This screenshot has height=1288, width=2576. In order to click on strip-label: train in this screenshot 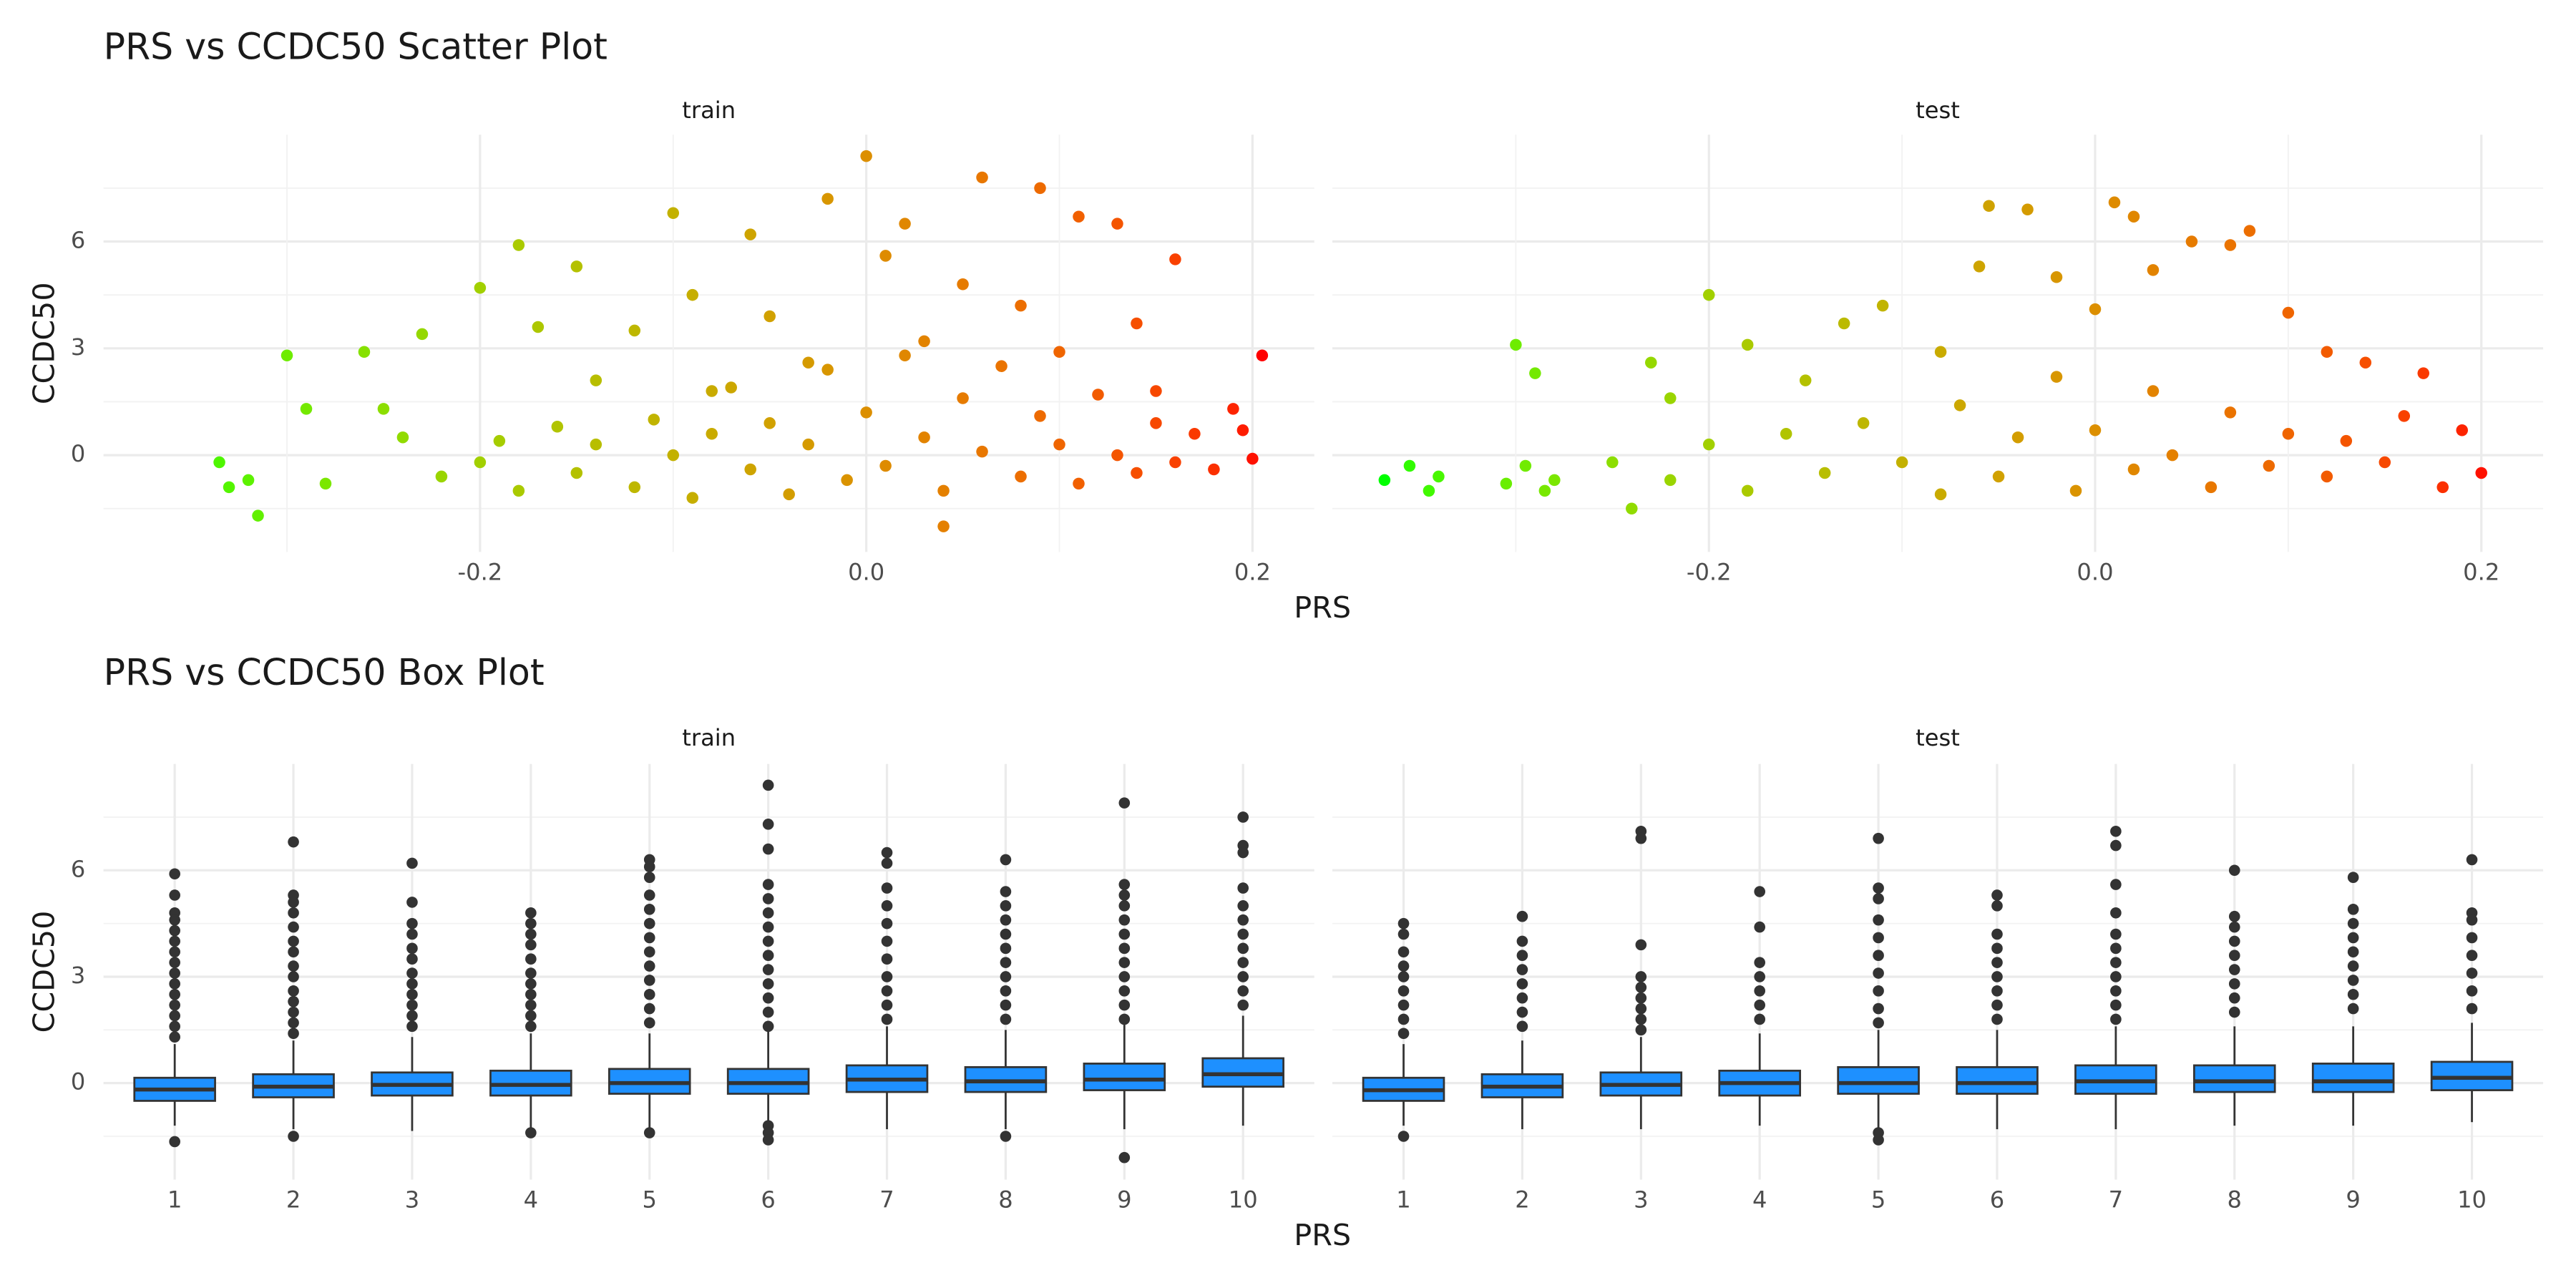, I will do `click(709, 737)`.